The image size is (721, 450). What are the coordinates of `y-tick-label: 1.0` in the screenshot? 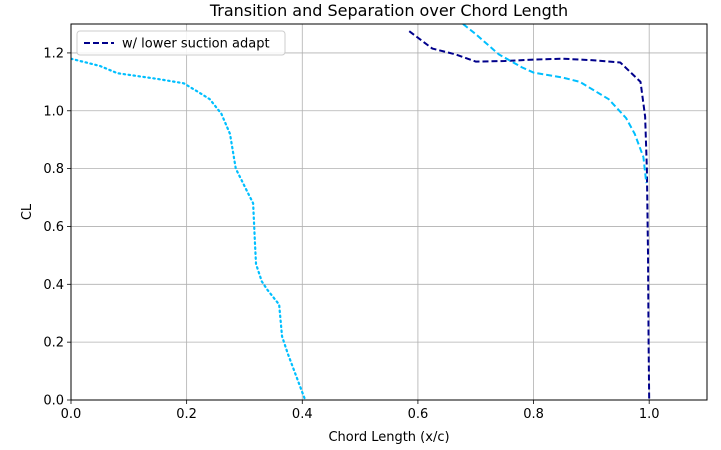 It's located at (53, 111).